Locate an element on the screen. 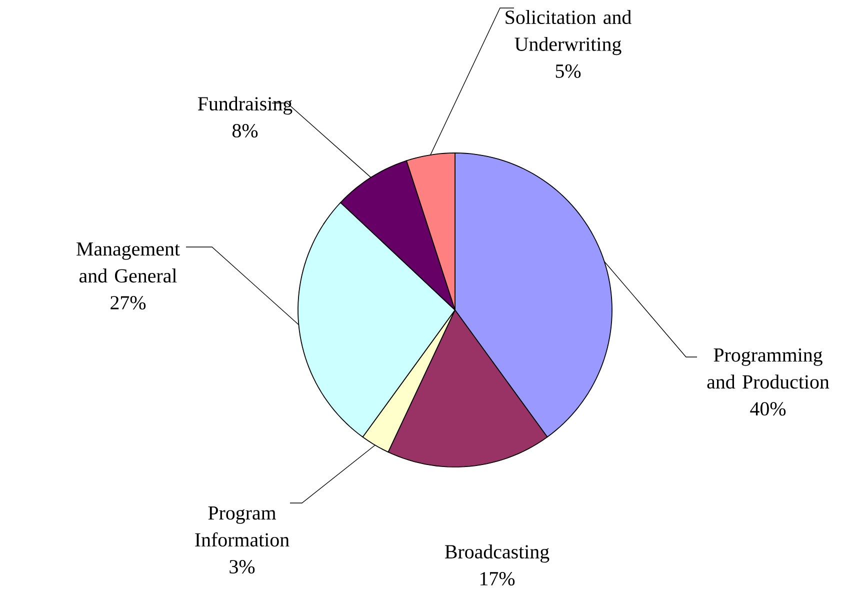 Image resolution: width=854 pixels, height=595 pixels. data-label: 27% is located at coordinates (128, 303).